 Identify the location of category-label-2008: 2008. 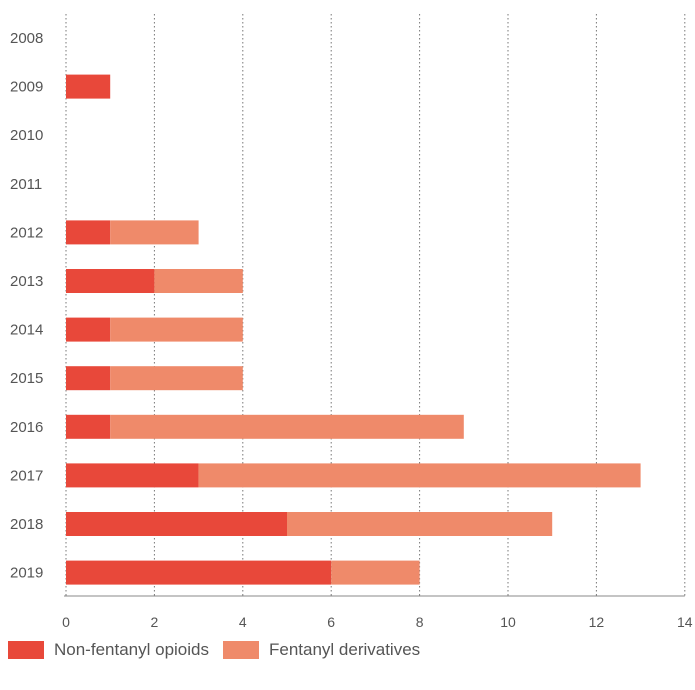
(26, 38).